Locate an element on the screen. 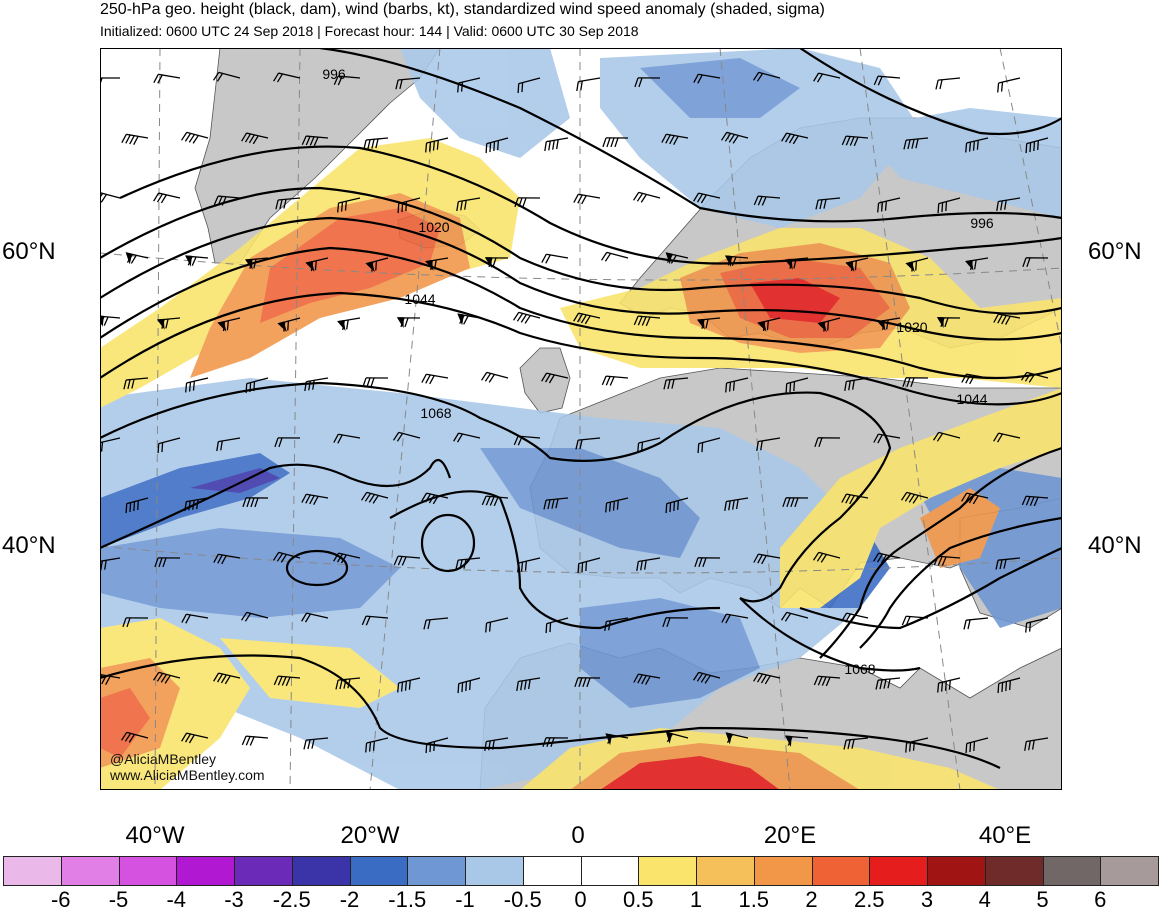 This screenshot has height=913, width=1160. colorbar-tick-label: 6 is located at coordinates (1100, 900).